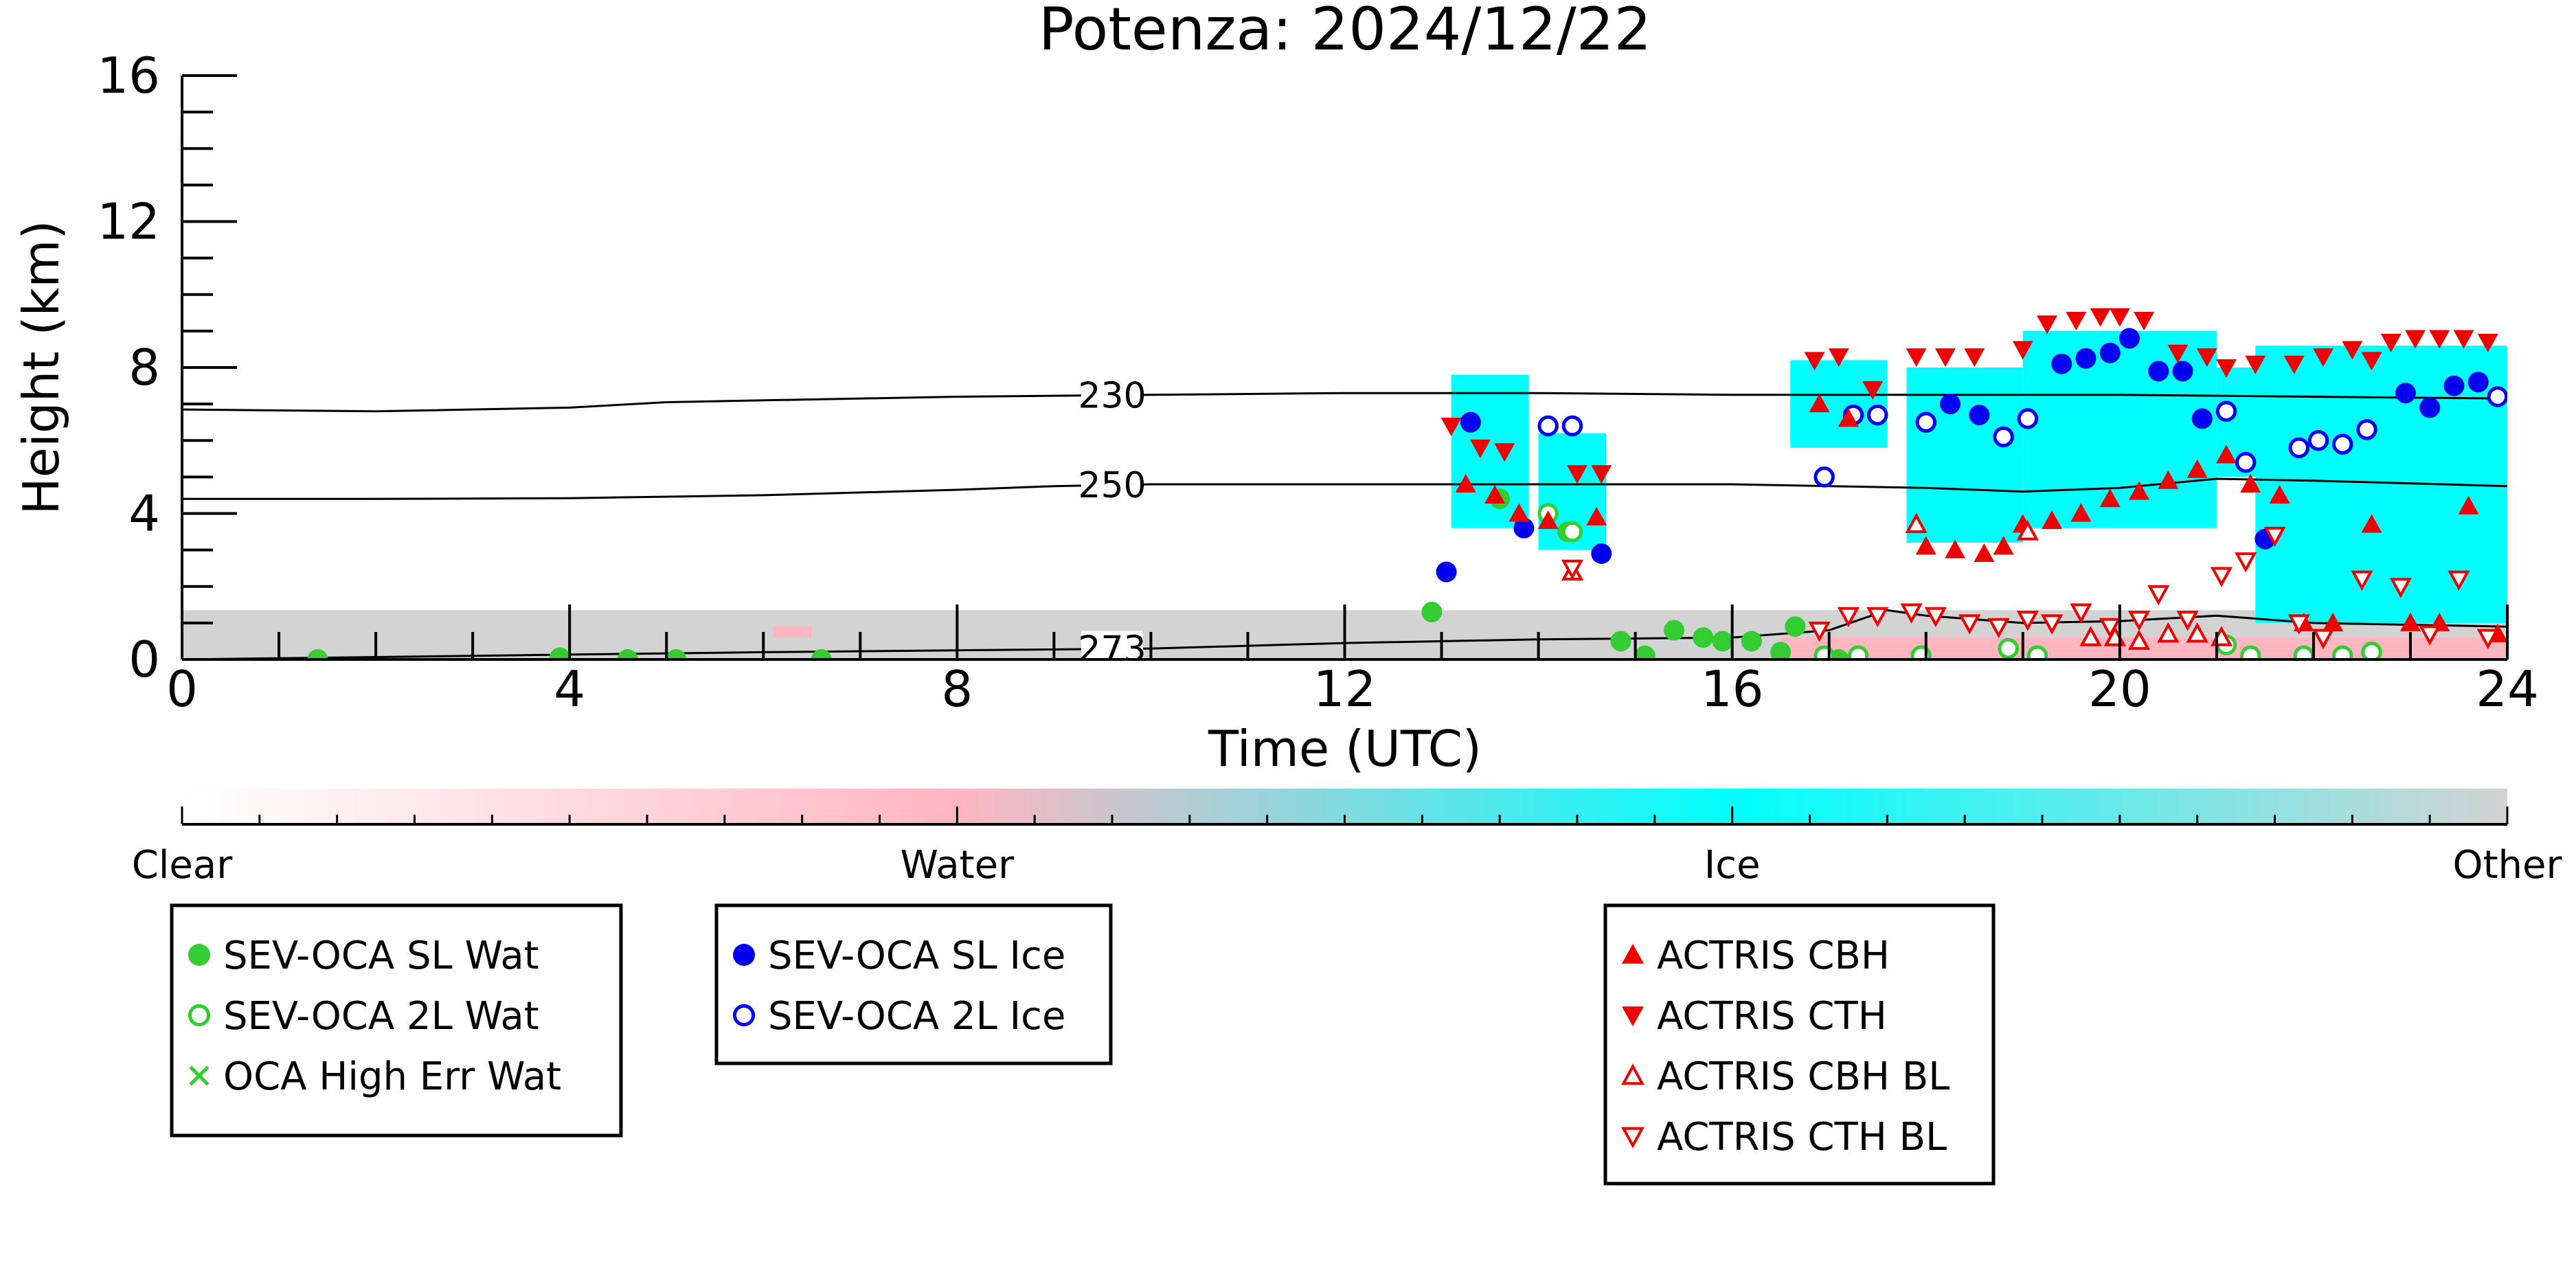 This screenshot has width=2576, height=1288. What do you see at coordinates (2507, 689) in the screenshot?
I see `x-tick-label-24: 24` at bounding box center [2507, 689].